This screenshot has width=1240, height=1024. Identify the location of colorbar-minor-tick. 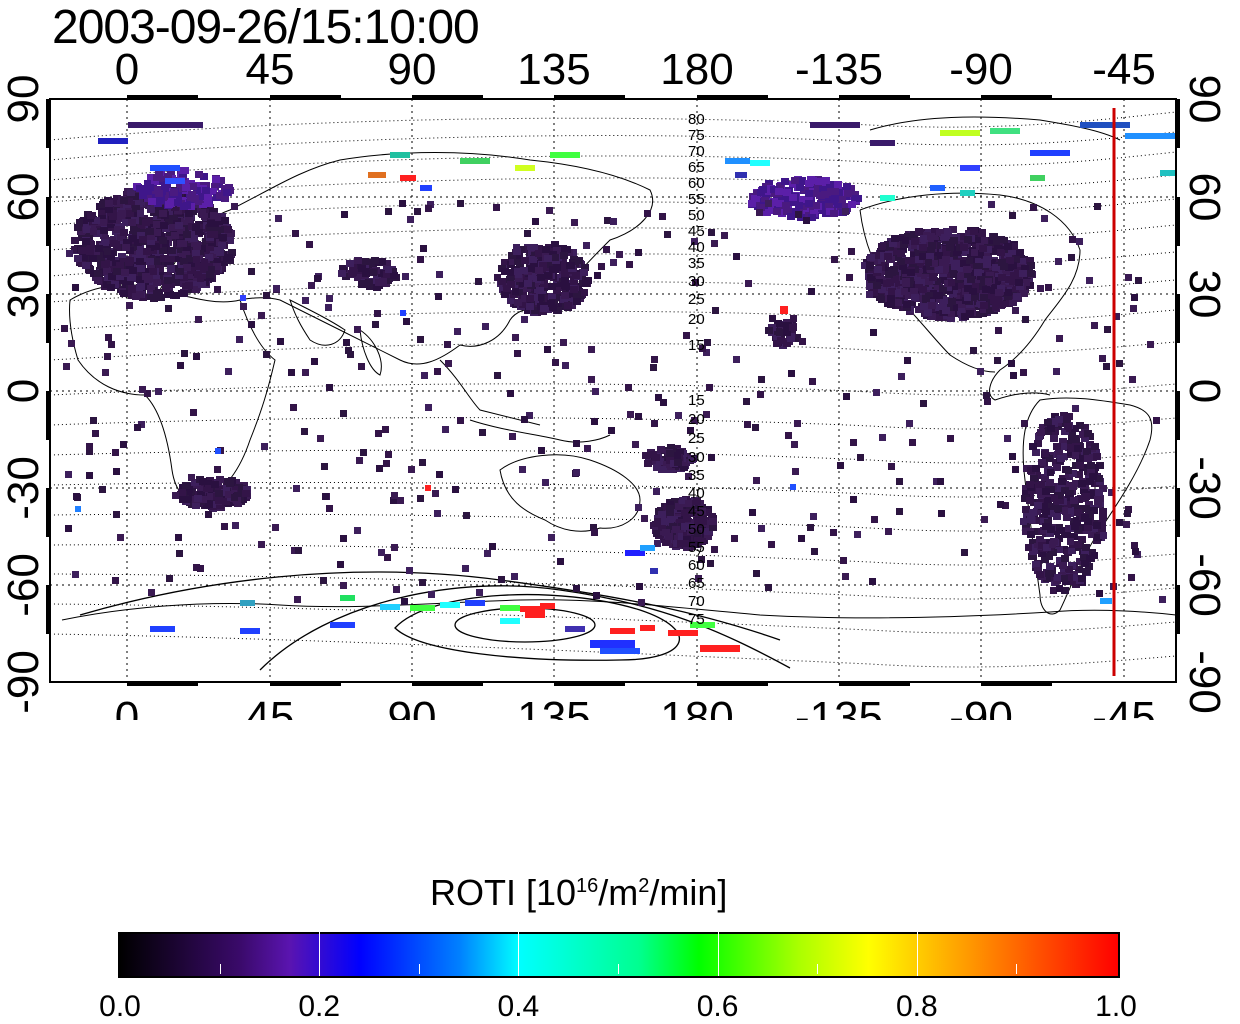
(419, 969).